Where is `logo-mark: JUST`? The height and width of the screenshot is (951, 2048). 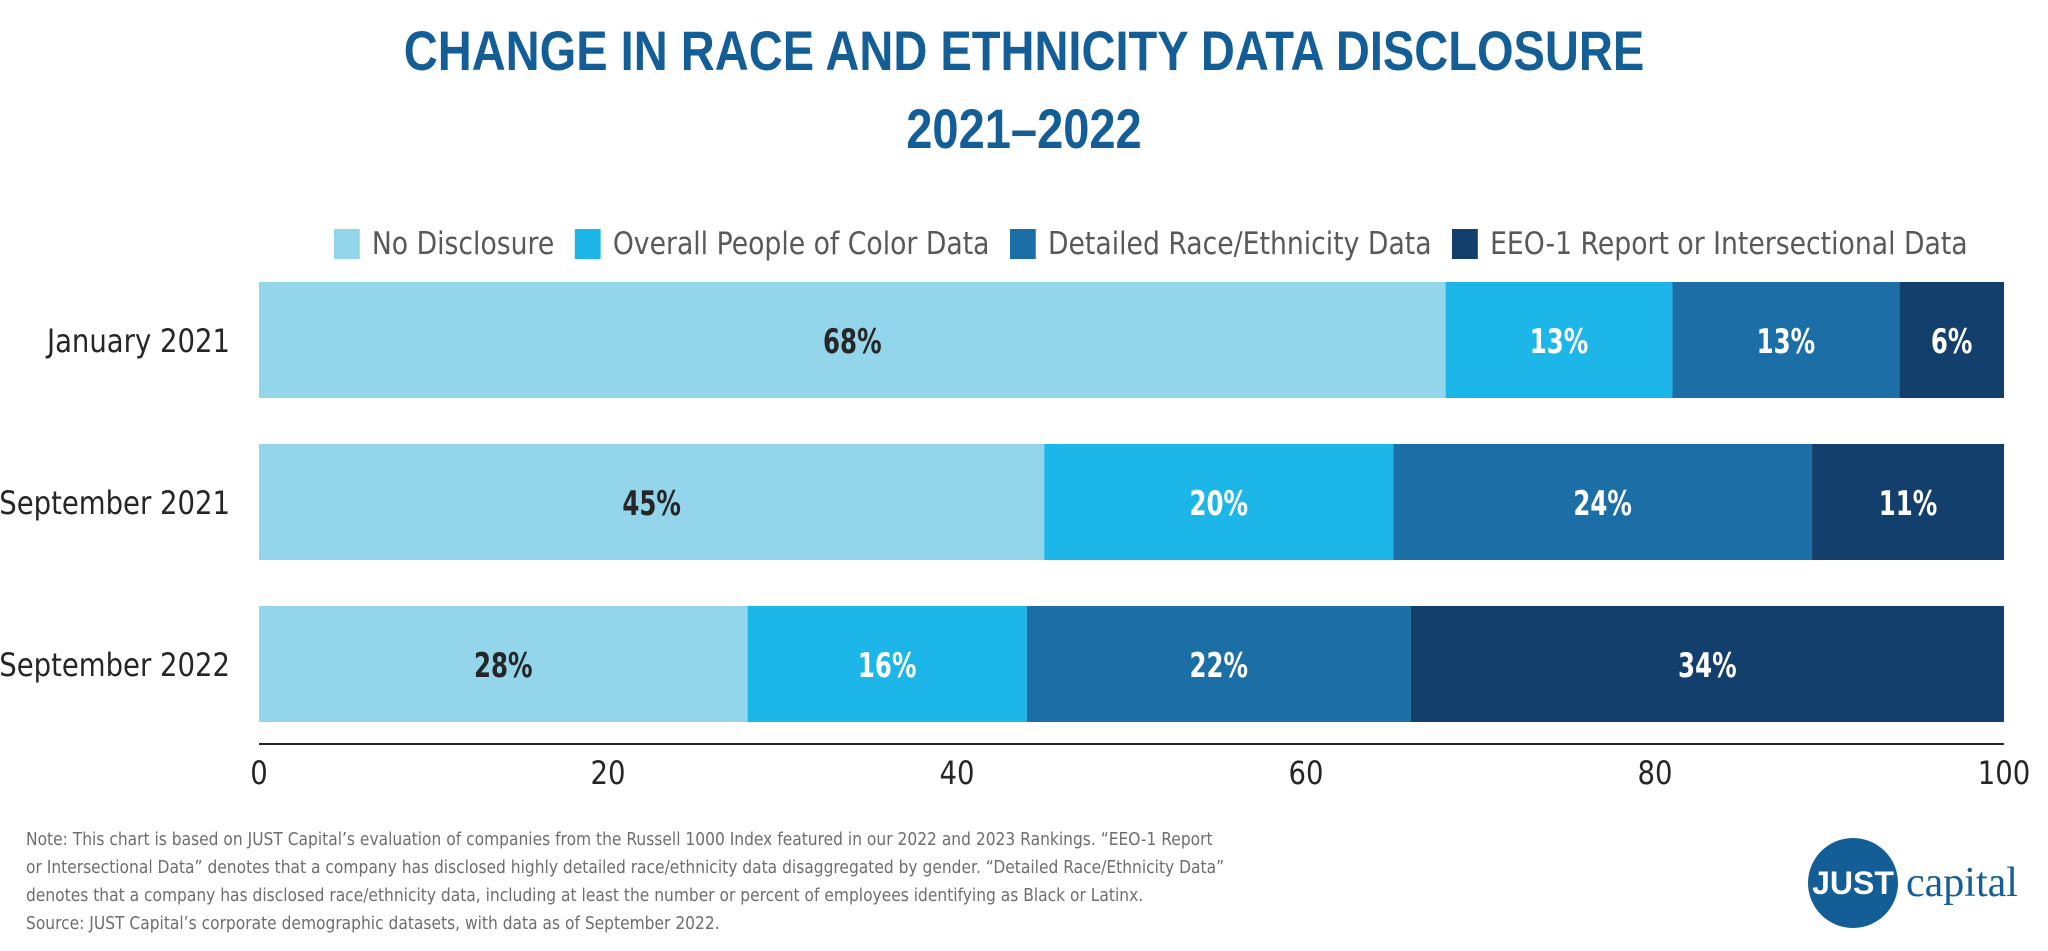
logo-mark: JUST is located at coordinates (1853, 883).